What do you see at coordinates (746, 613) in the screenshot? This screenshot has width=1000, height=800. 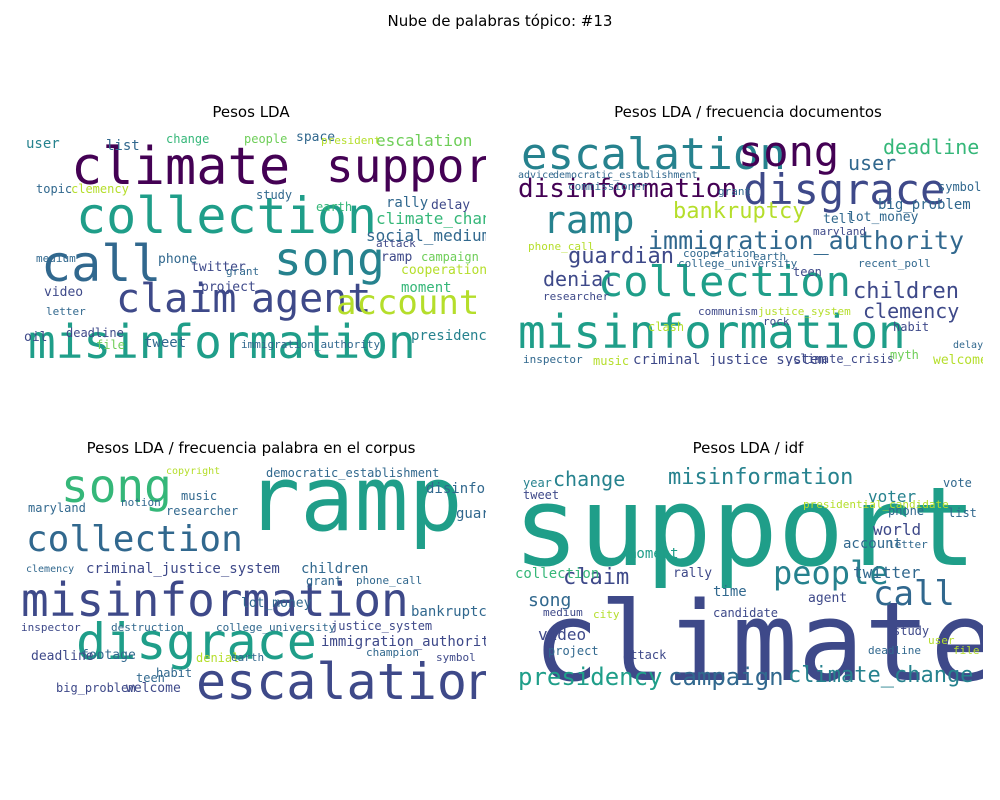 I see `cloud-word: candidate` at bounding box center [746, 613].